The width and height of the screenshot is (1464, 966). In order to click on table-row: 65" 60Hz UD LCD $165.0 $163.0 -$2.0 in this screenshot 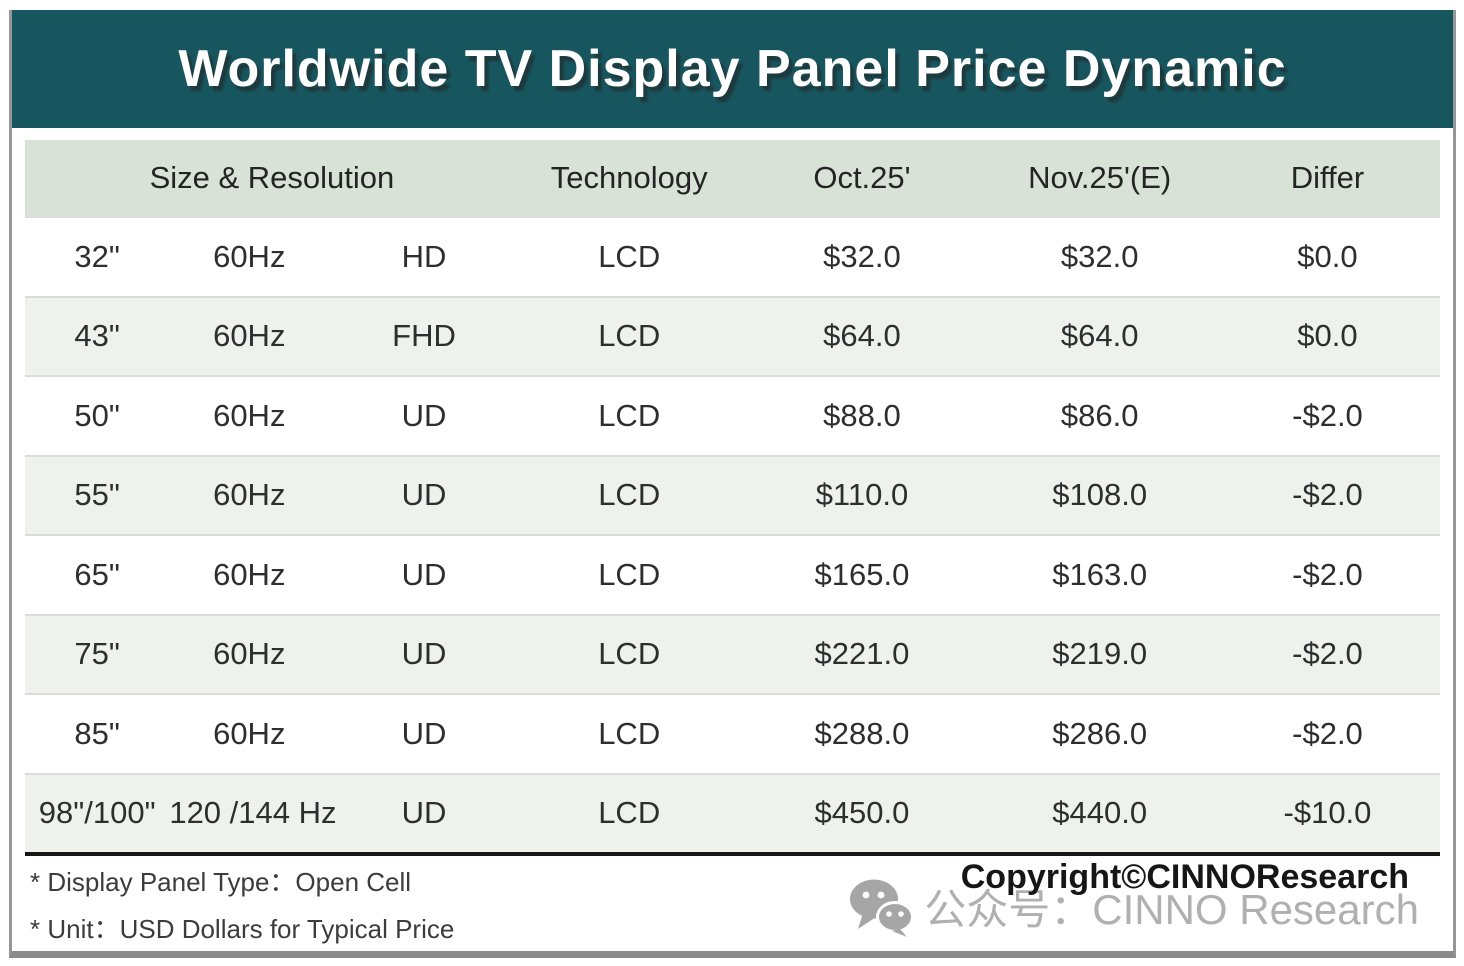, I will do `click(732, 574)`.